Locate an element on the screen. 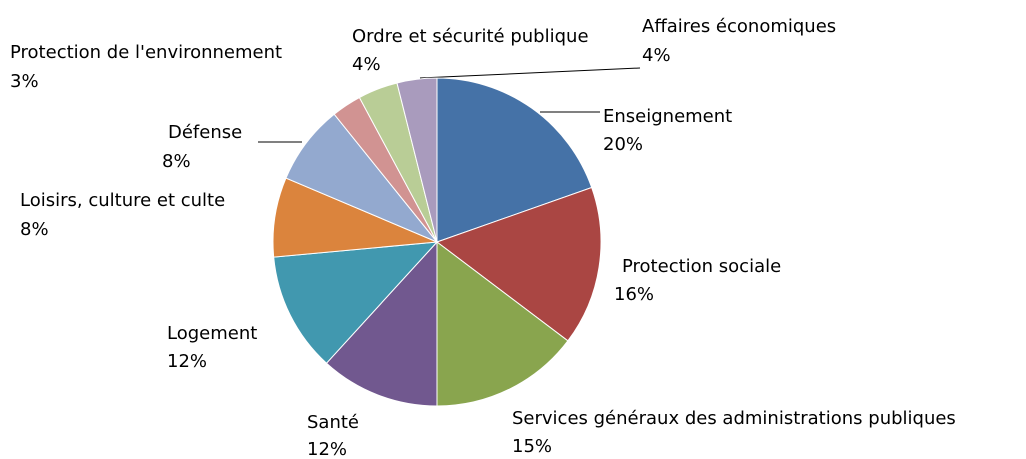 This screenshot has height=459, width=1026. slice-label: Ordre et sécurité publique is located at coordinates (470, 36).